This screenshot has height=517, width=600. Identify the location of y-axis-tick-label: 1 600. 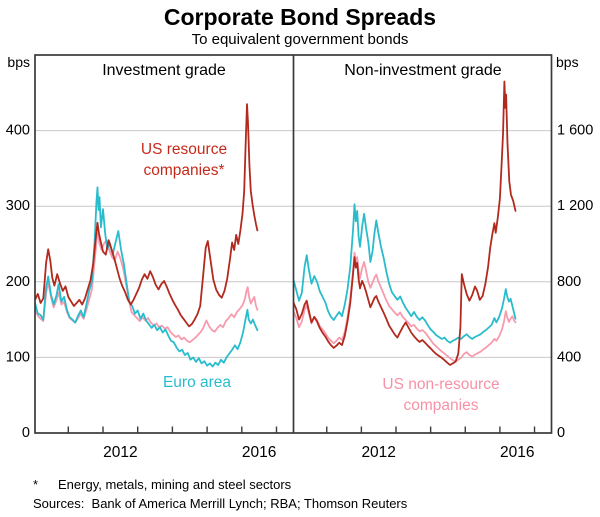
(575, 131).